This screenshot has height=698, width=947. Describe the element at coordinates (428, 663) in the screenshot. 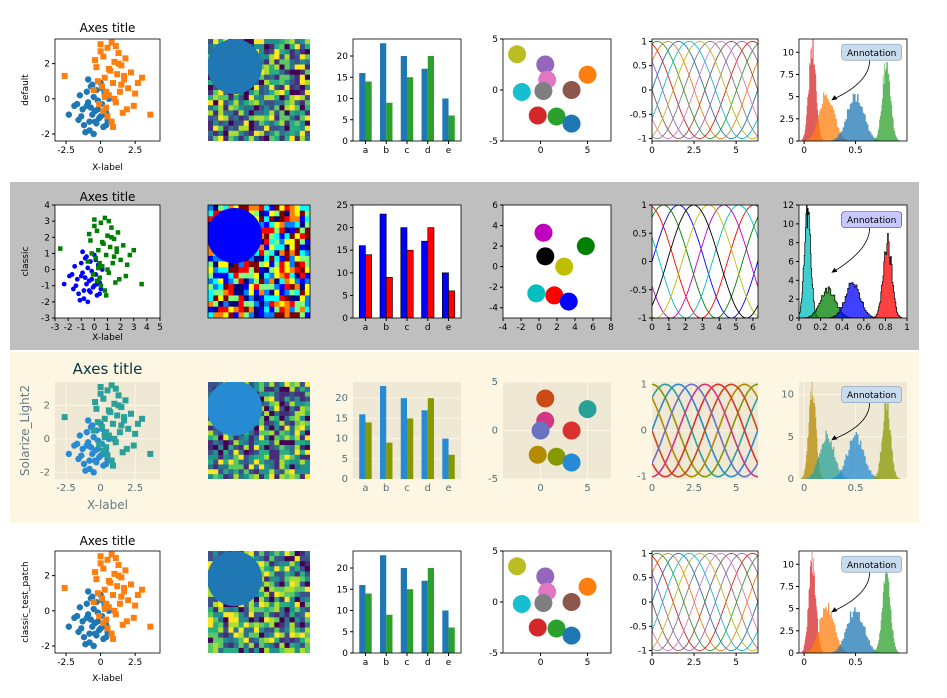

I see `x-tick-label: d` at that location.